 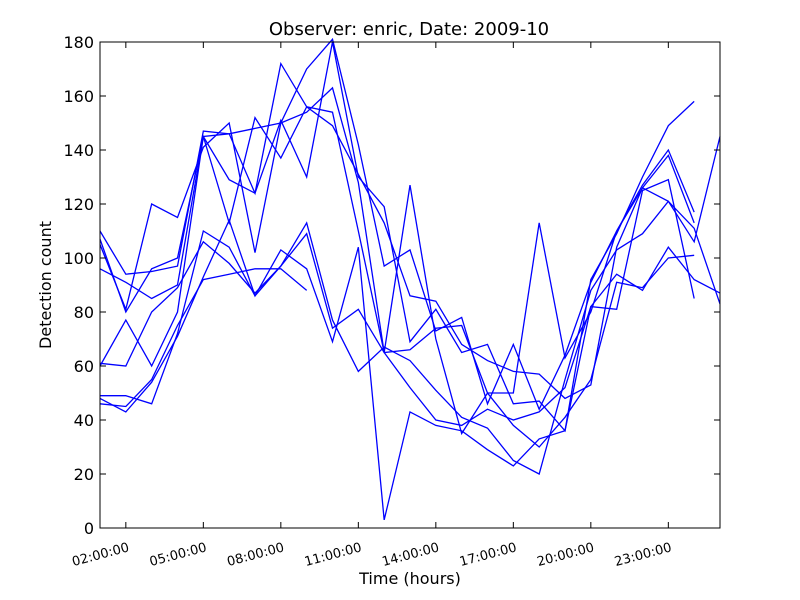 I want to click on y-tick-label: 180, so click(x=78, y=42).